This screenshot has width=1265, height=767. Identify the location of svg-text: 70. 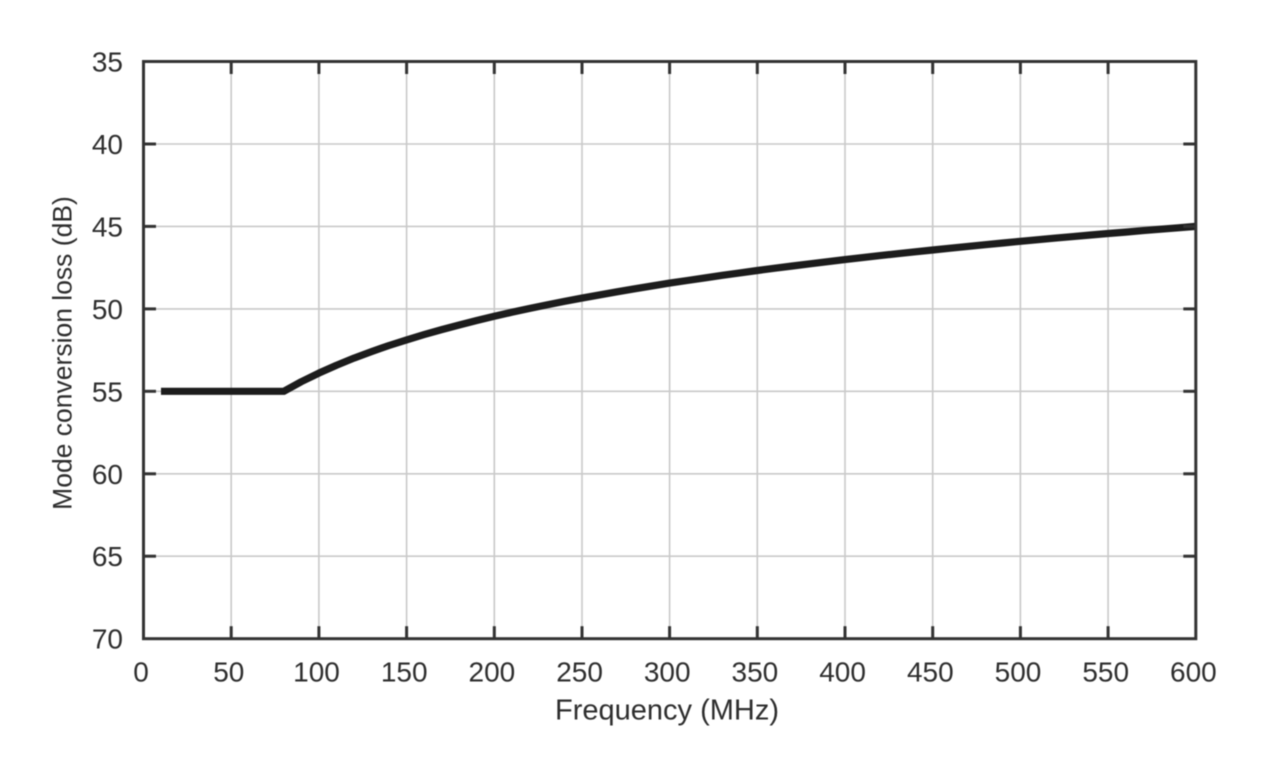
(107, 639).